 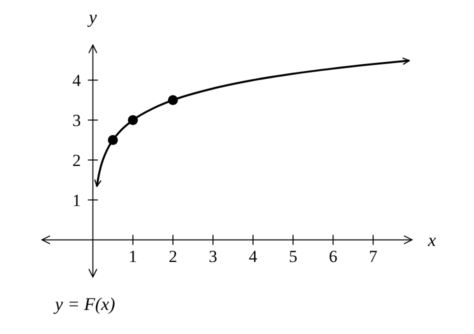 I want to click on x-tick-label: 5, so click(x=293, y=256).